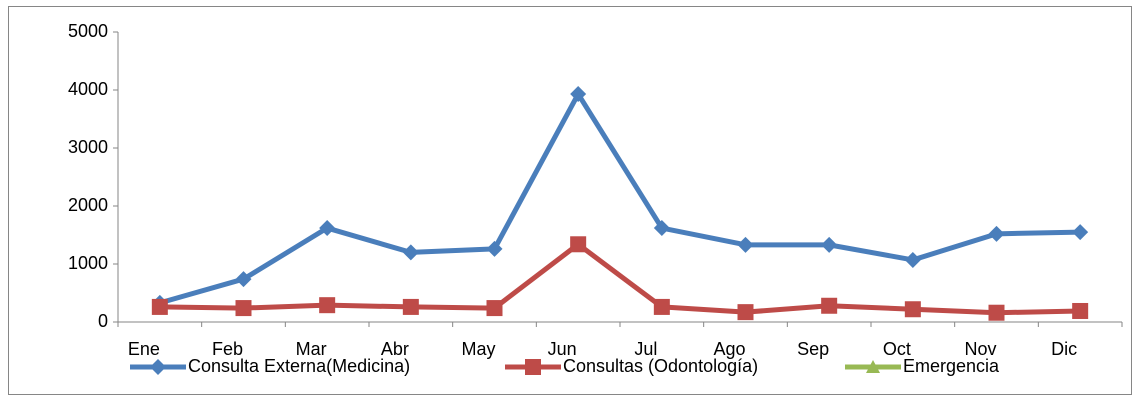 This screenshot has width=1134, height=396. I want to click on legend-label: Consulta Externa(Medicina), so click(299, 366).